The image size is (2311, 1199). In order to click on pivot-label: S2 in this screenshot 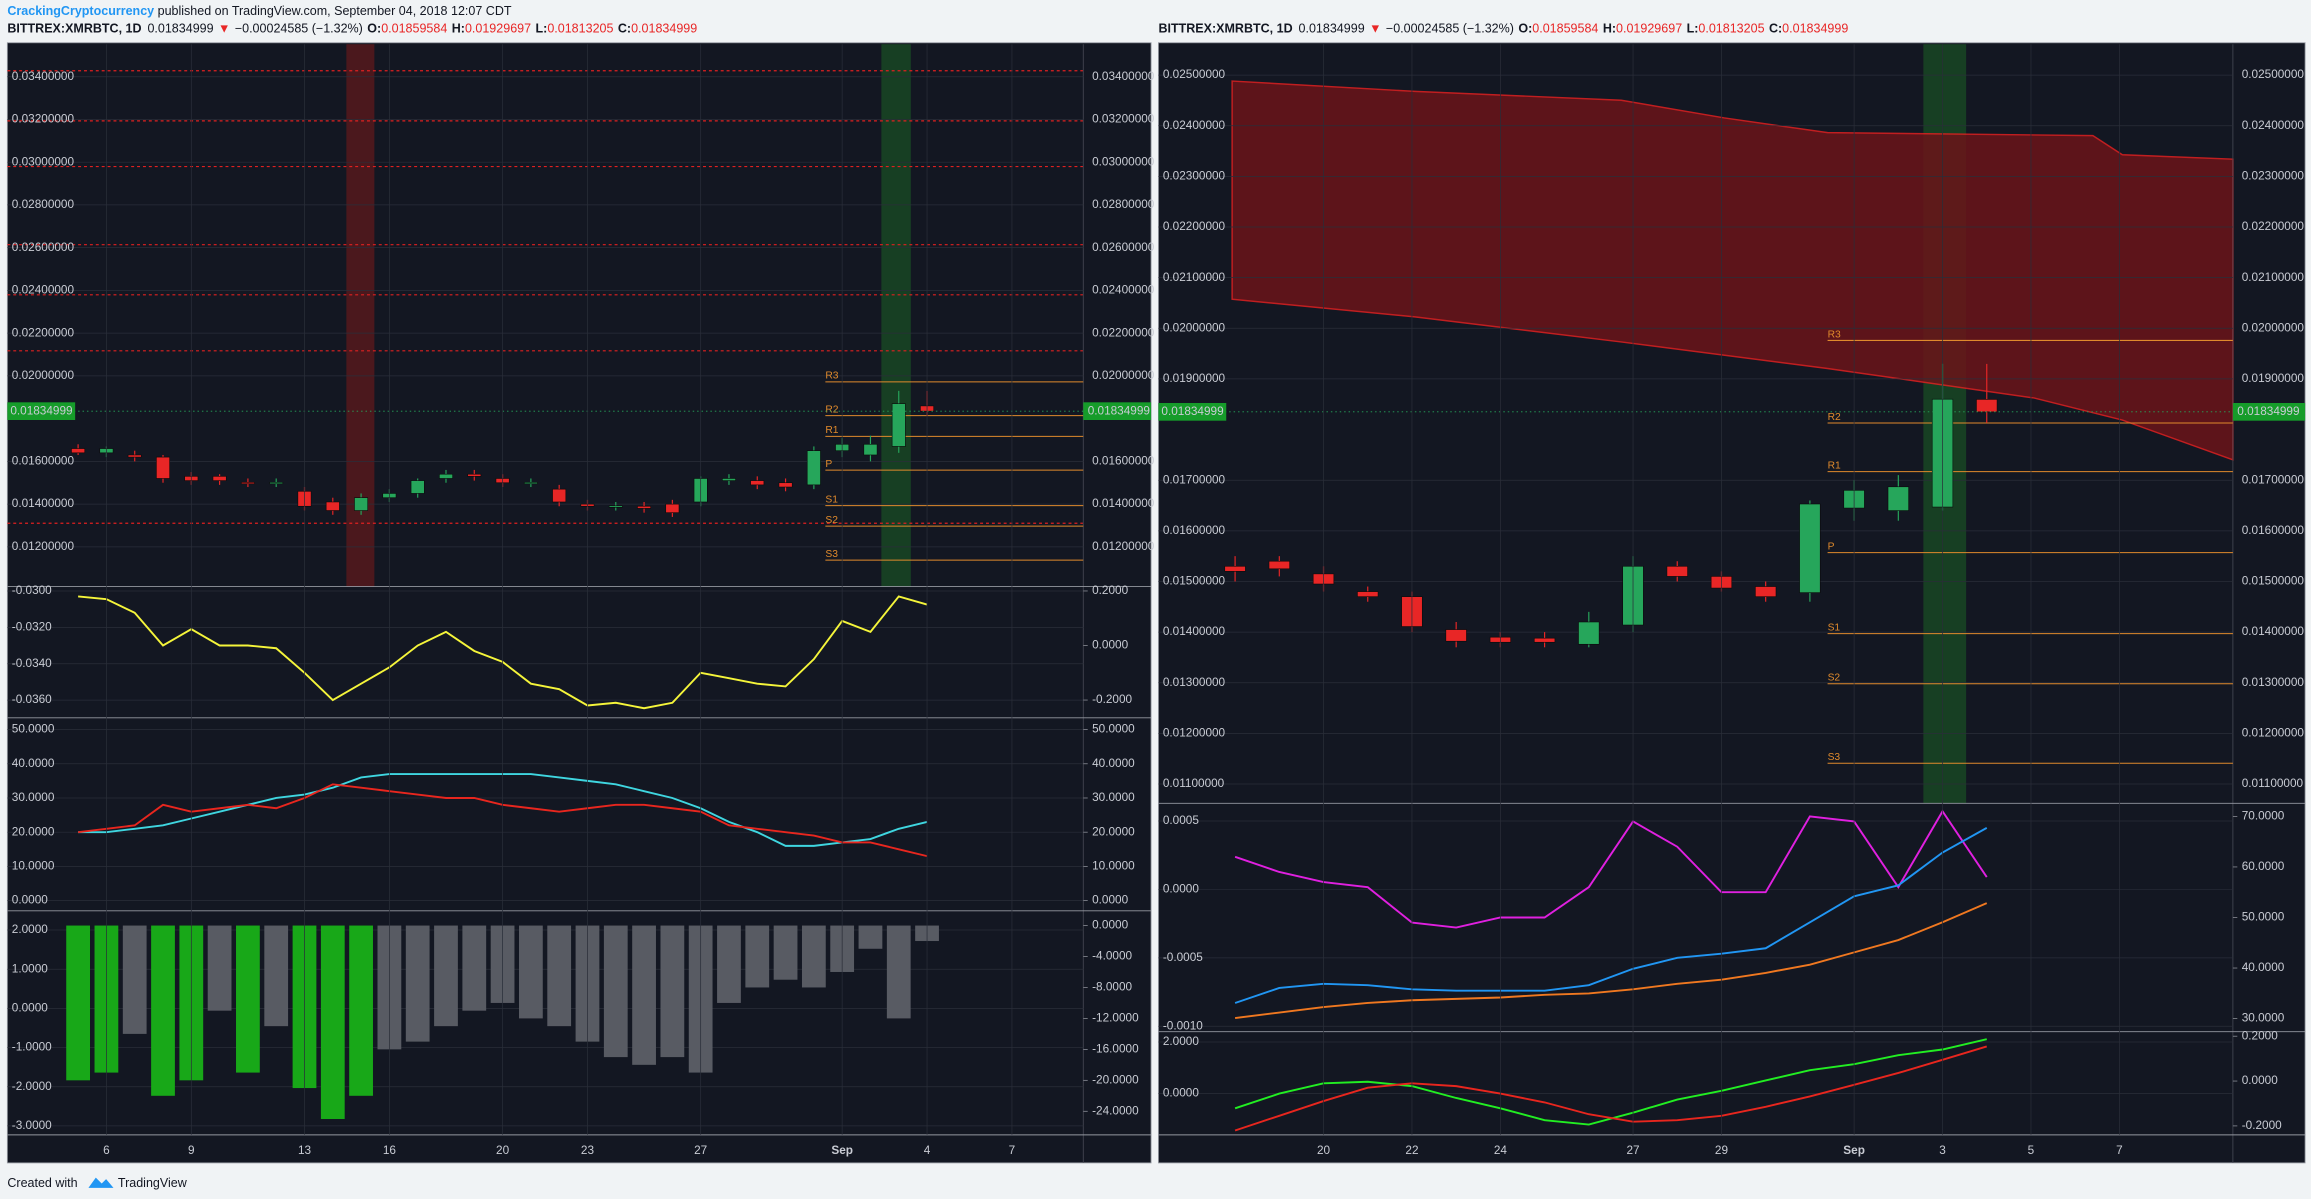, I will do `click(1834, 678)`.